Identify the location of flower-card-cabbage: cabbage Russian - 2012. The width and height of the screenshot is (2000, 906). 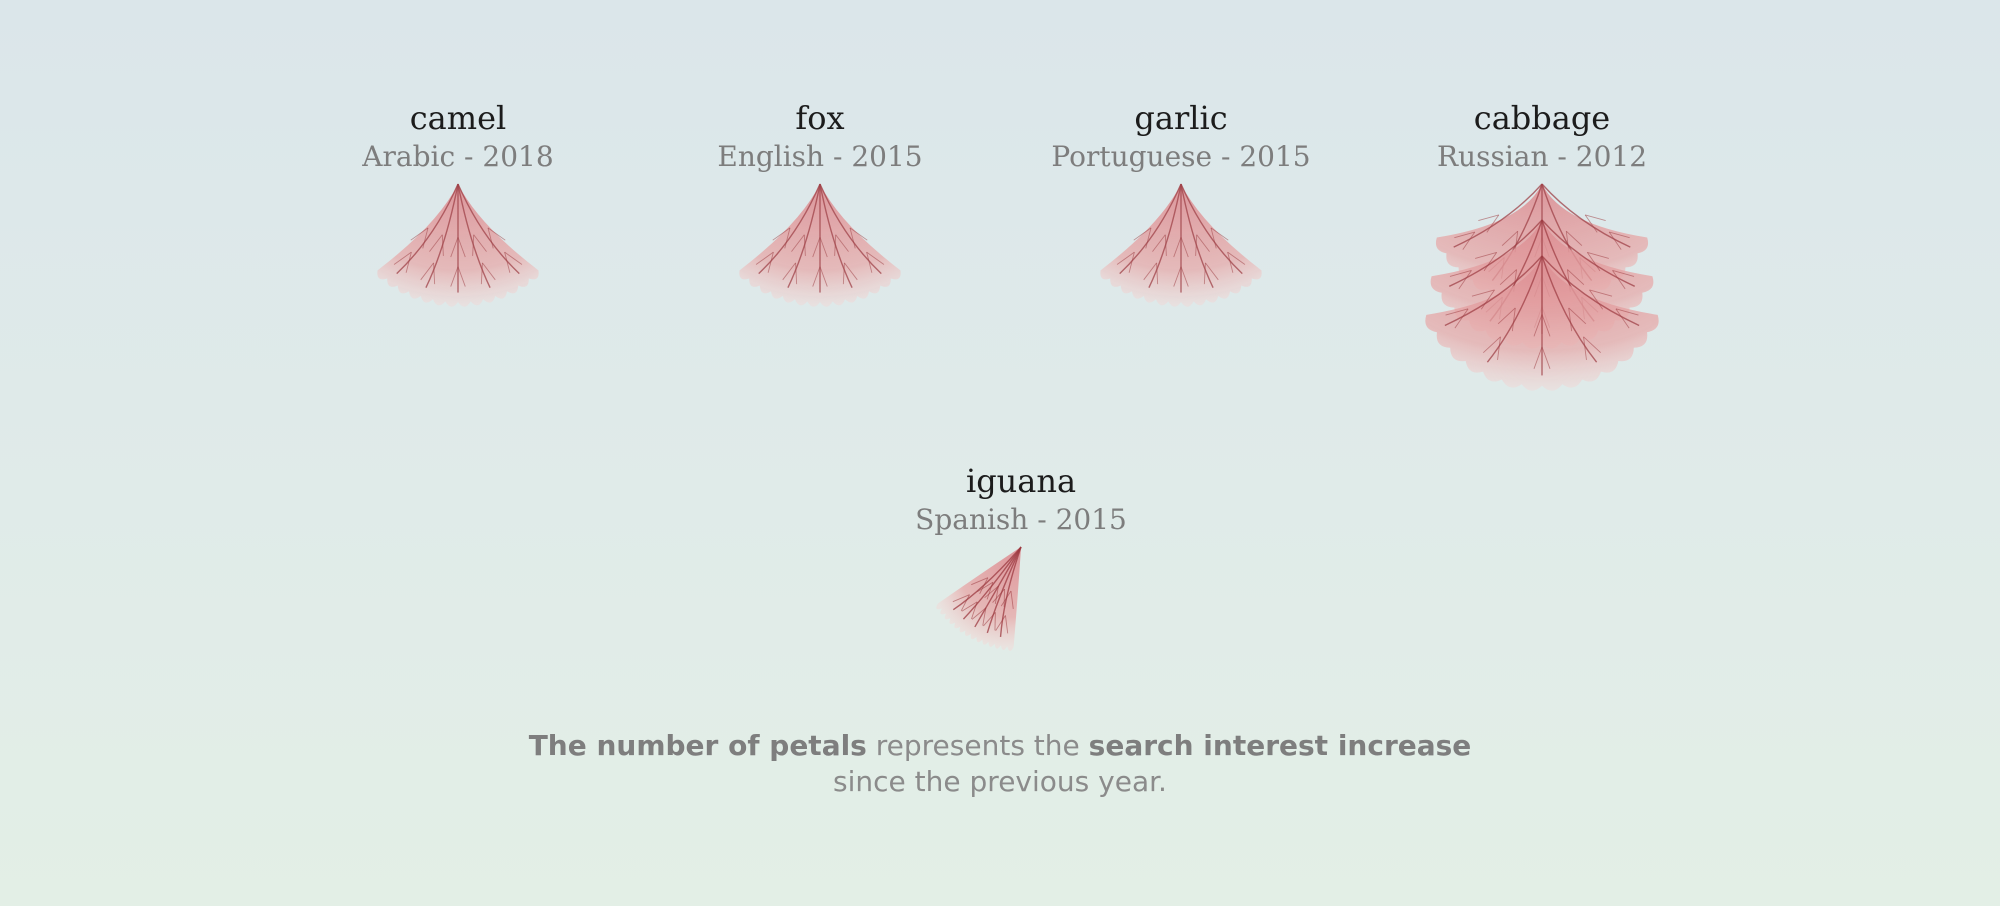
(1542, 252).